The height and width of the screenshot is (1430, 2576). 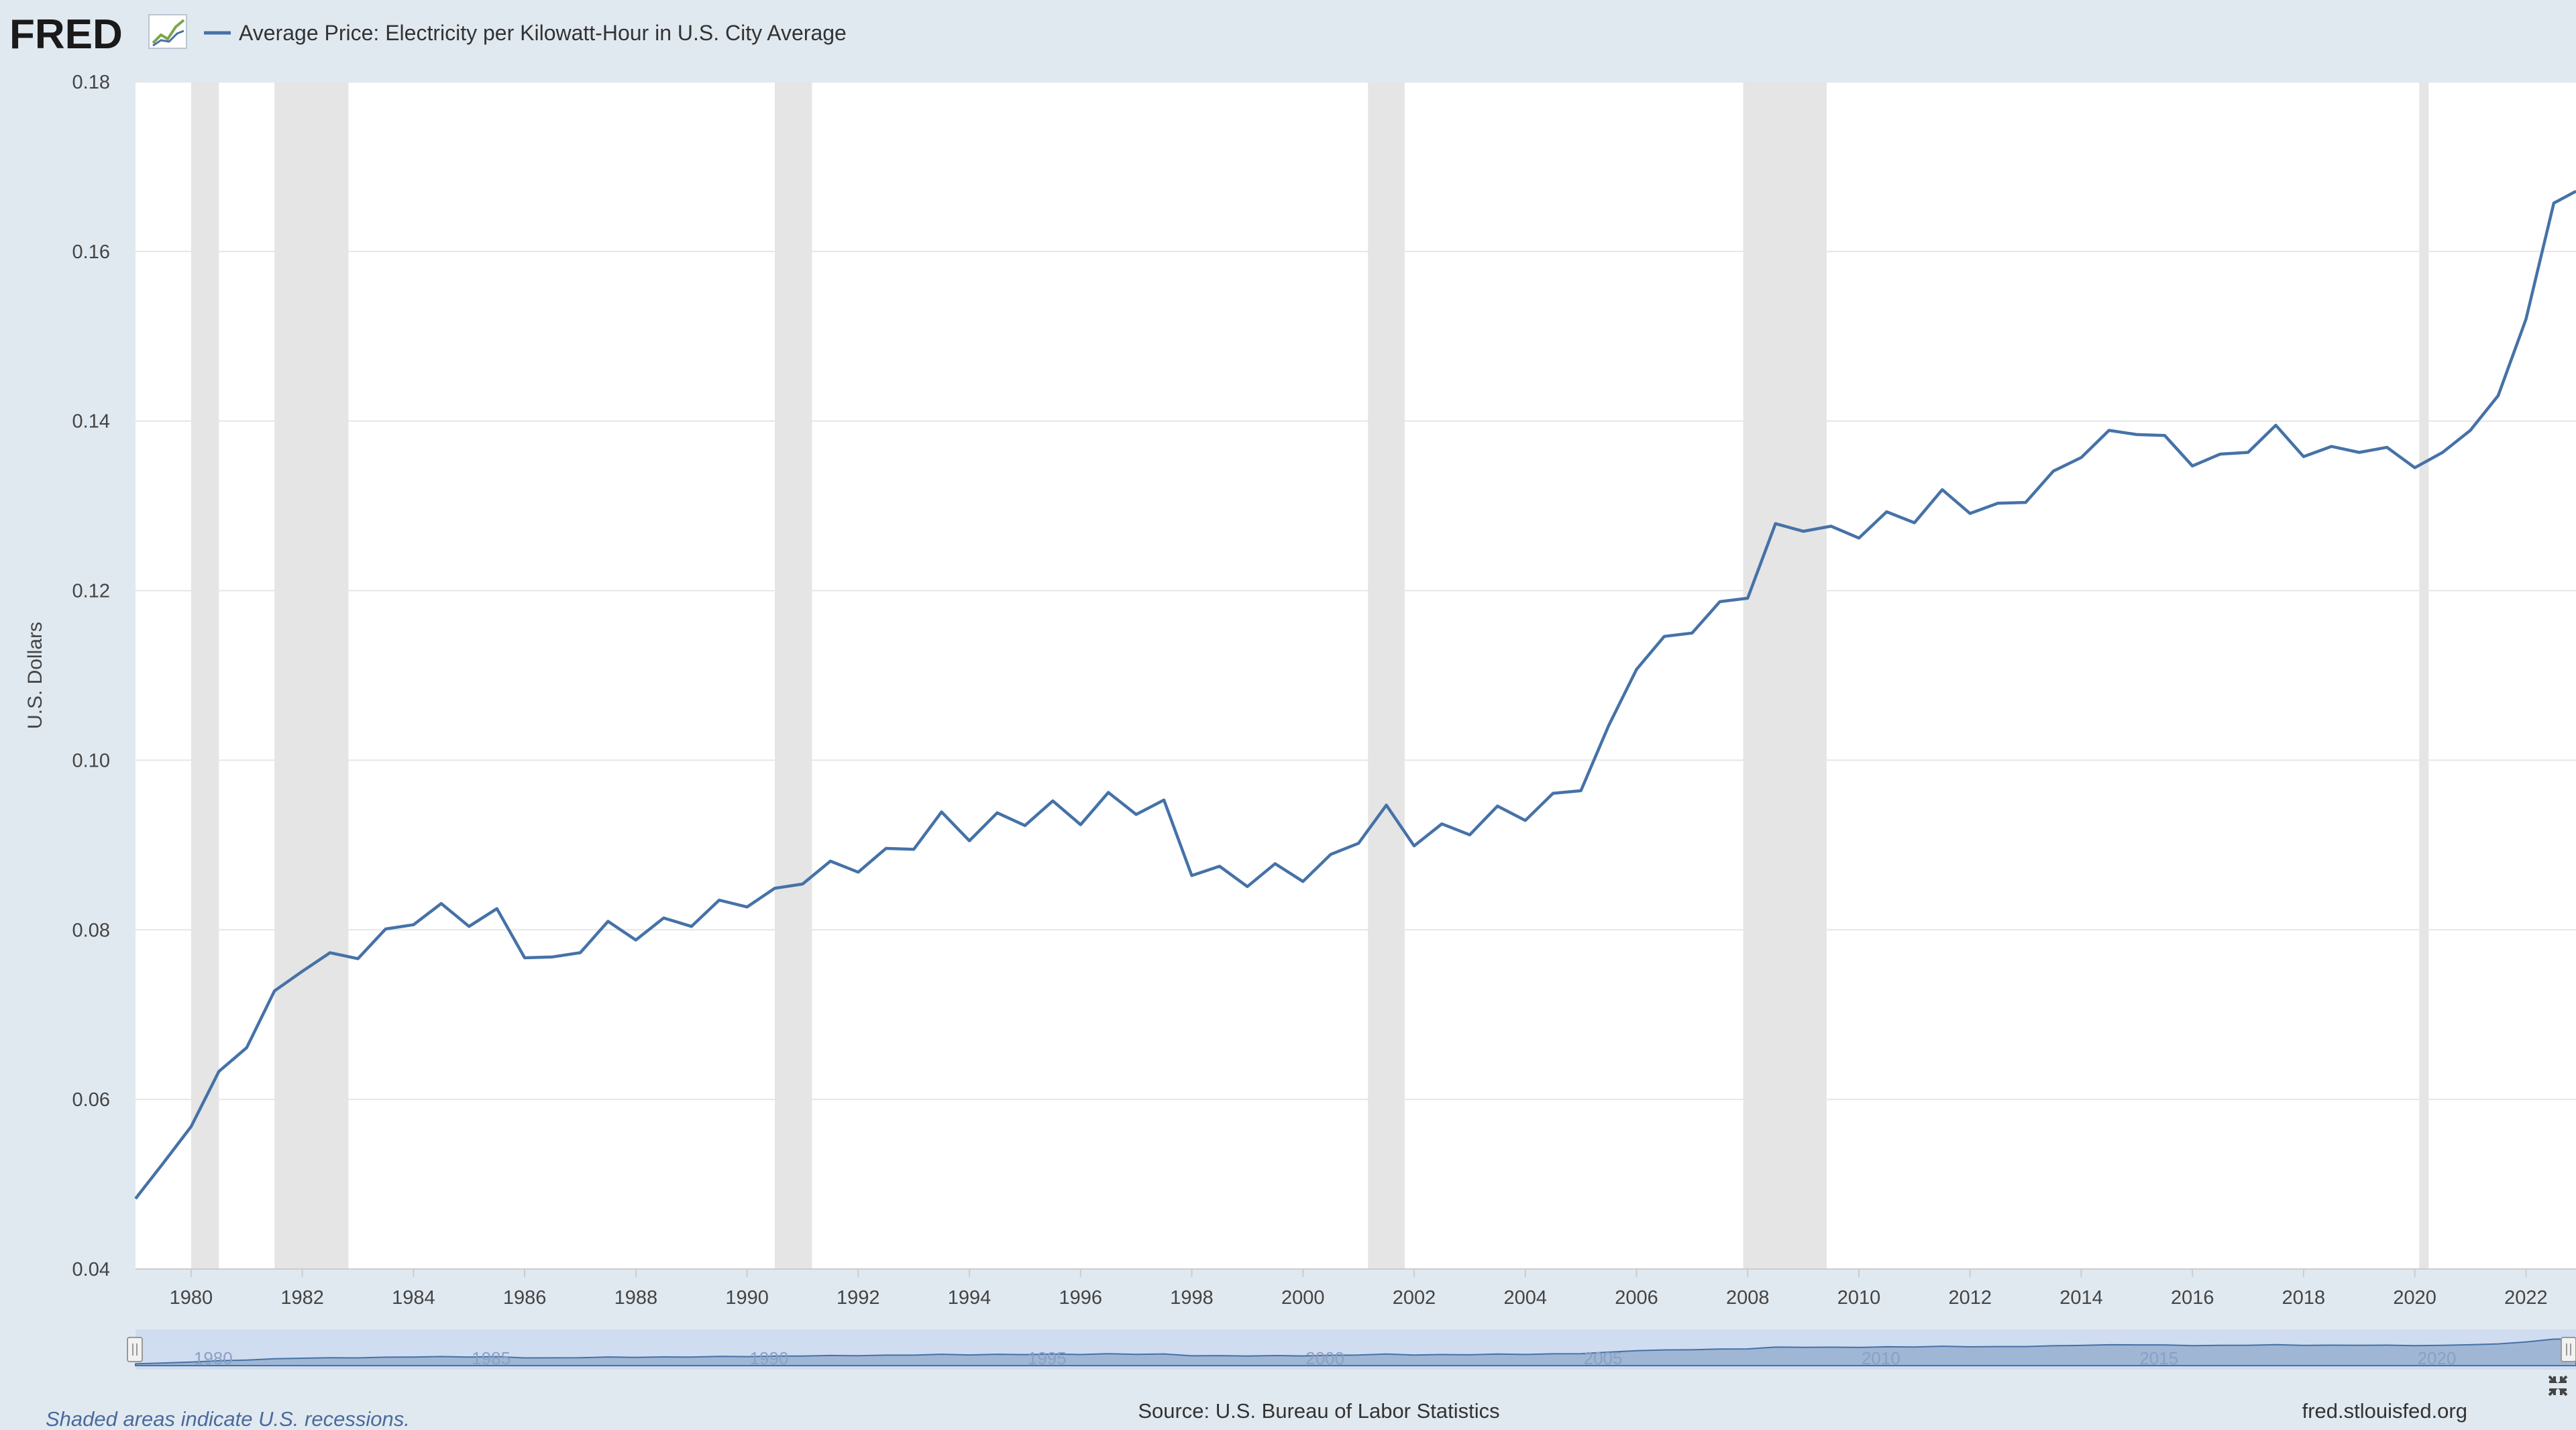 What do you see at coordinates (1356, 1349) in the screenshot?
I see `navigator-selection` at bounding box center [1356, 1349].